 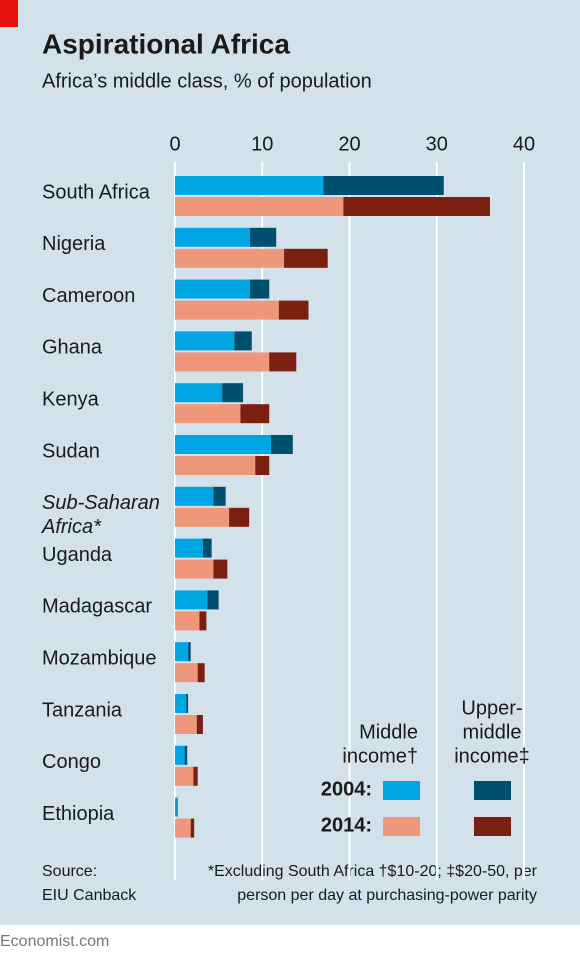 What do you see at coordinates (388, 732) in the screenshot?
I see `legend-header: Middle` at bounding box center [388, 732].